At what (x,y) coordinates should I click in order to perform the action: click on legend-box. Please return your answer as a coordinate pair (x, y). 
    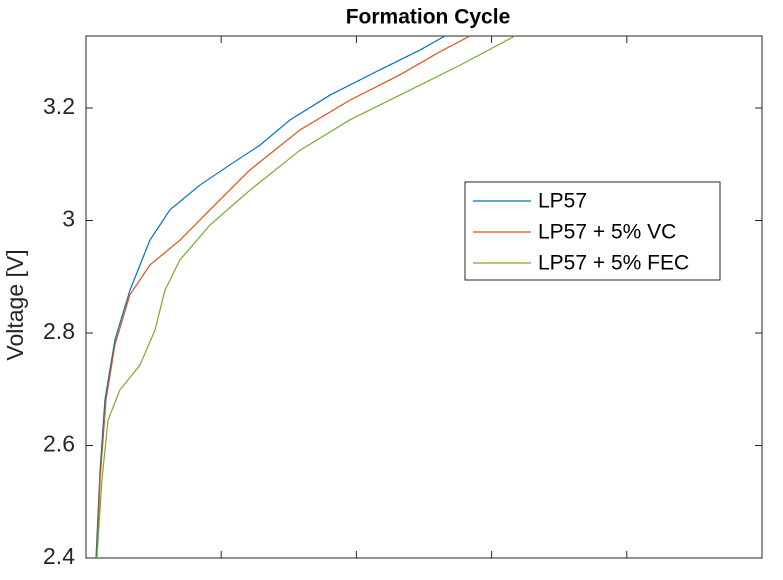
    Looking at the image, I should click on (592, 231).